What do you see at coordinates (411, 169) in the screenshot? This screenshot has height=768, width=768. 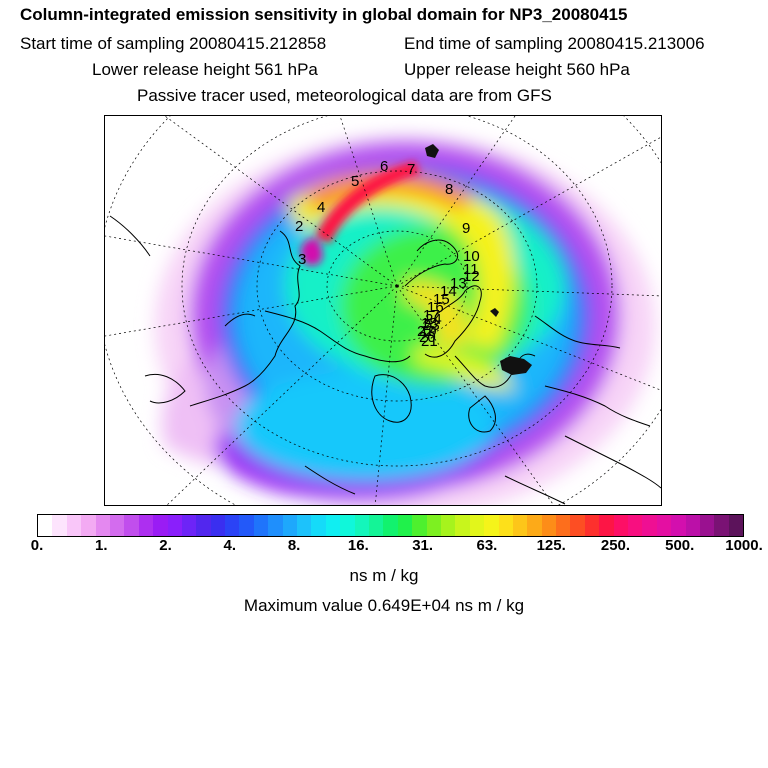 I see `trajectory-label: 7` at bounding box center [411, 169].